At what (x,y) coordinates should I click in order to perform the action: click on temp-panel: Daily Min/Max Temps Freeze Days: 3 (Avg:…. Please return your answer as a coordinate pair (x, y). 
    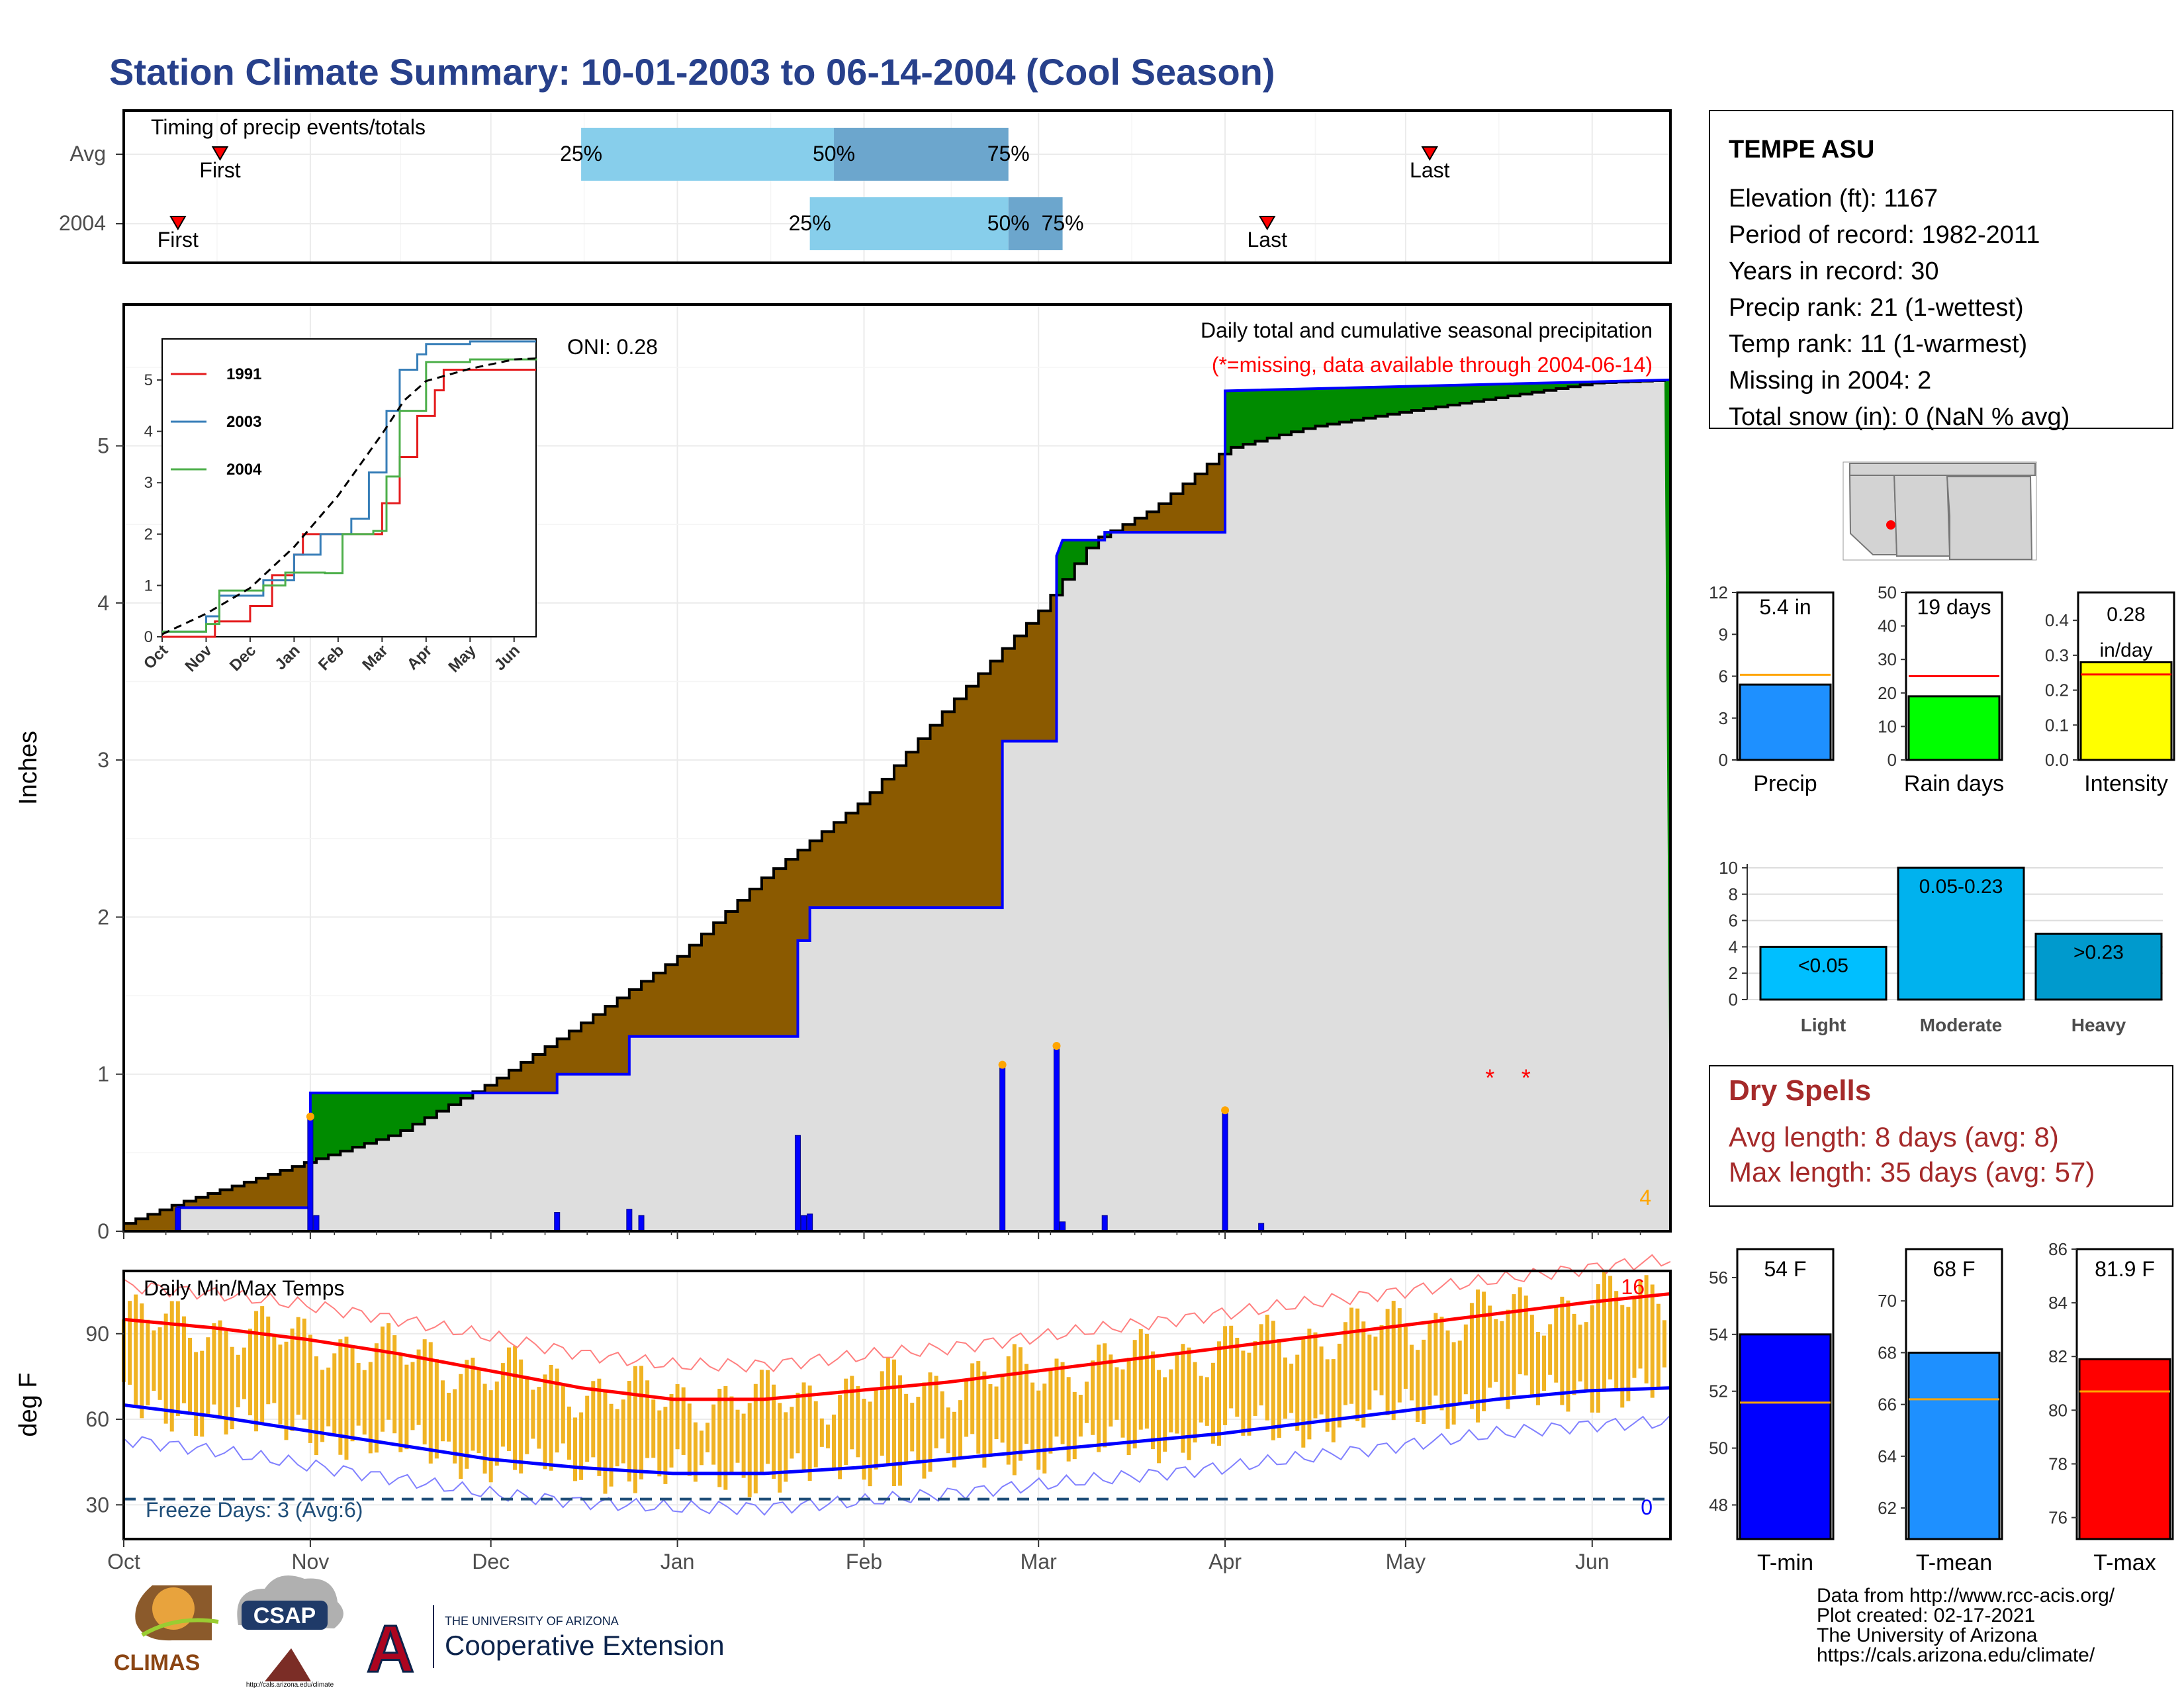
    Looking at the image, I should click on (843, 1397).